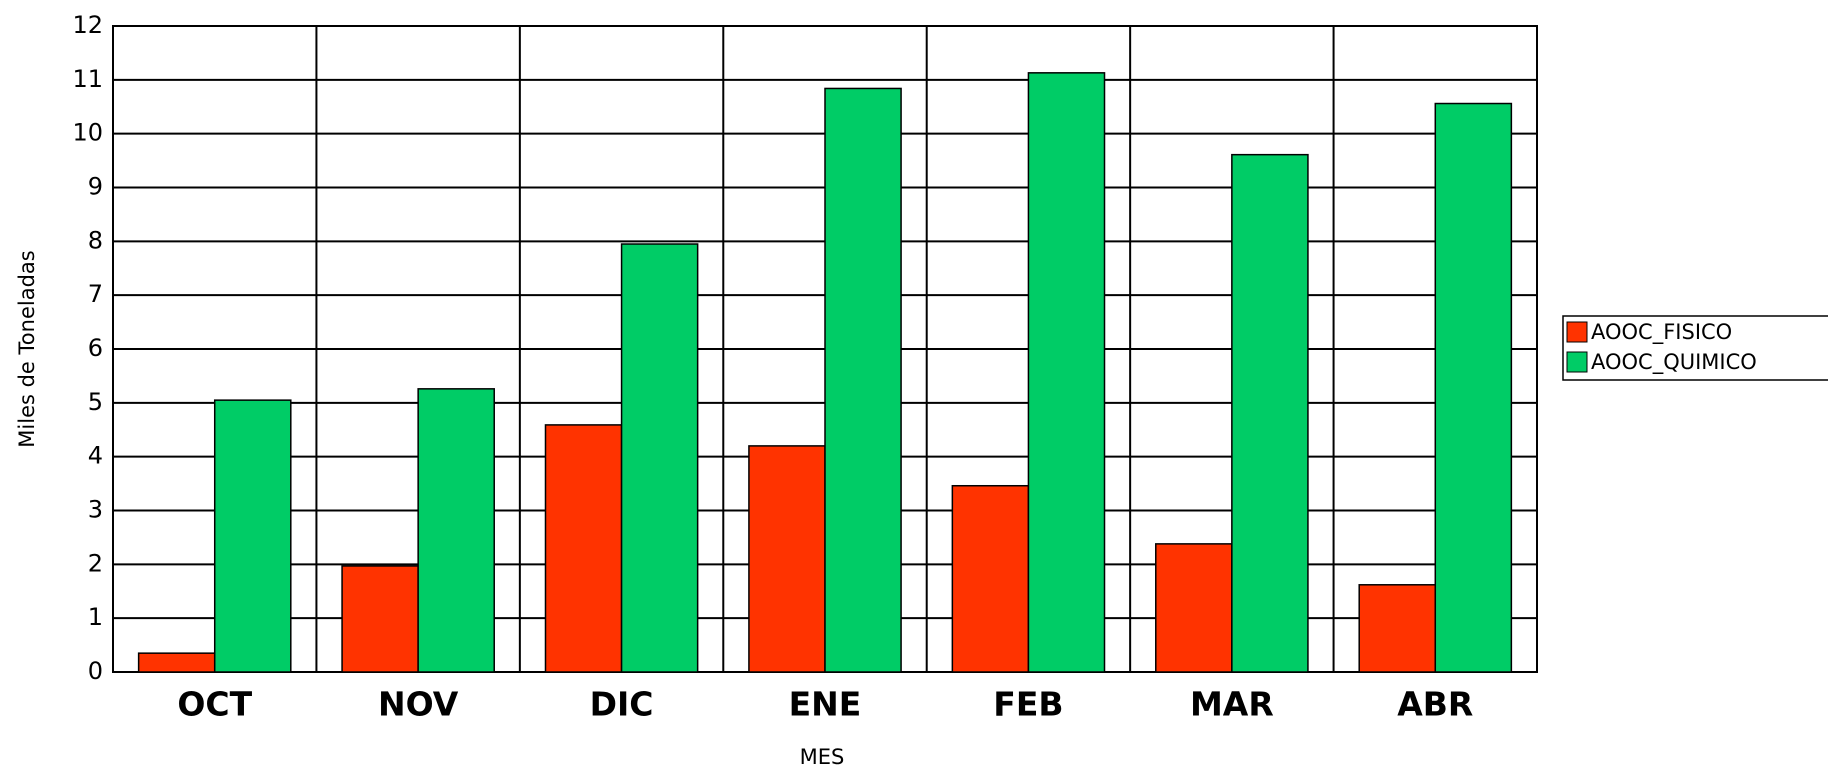 The image size is (1828, 770). Describe the element at coordinates (1232, 704) in the screenshot. I see `x-tick-label: MAR` at that location.